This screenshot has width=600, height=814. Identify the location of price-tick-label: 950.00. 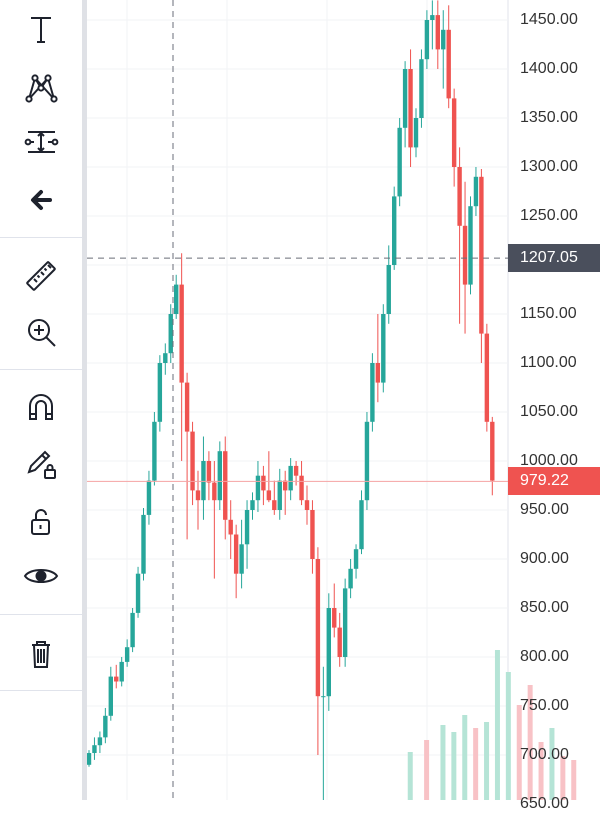
(544, 509).